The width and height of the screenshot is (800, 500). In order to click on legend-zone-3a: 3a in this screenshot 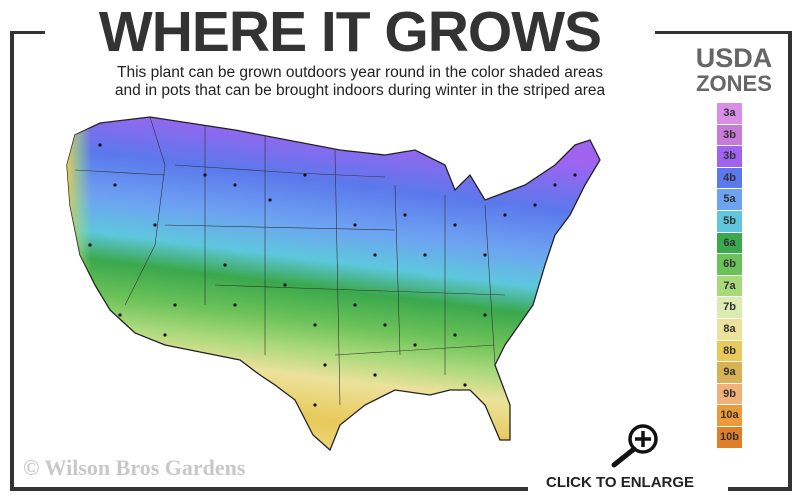, I will do `click(729, 113)`.